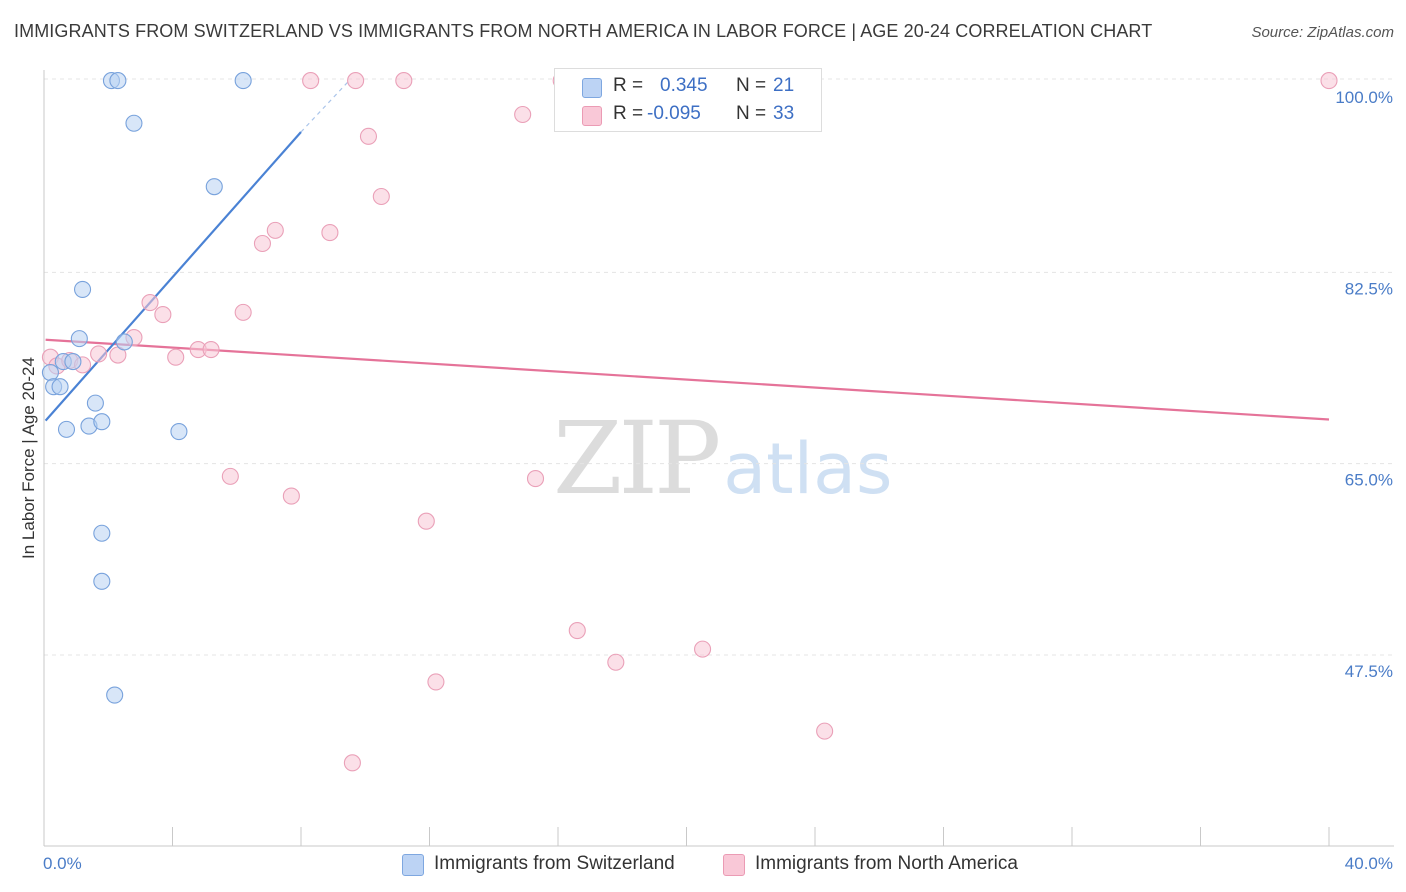  What do you see at coordinates (684, 85) in the screenshot?
I see `legend-r-value: 0.345` at bounding box center [684, 85].